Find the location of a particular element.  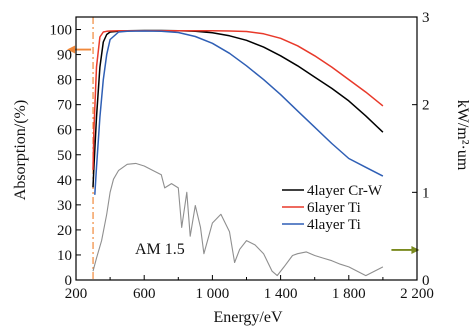

x-axis-title: Energy/eV is located at coordinates (247, 317).